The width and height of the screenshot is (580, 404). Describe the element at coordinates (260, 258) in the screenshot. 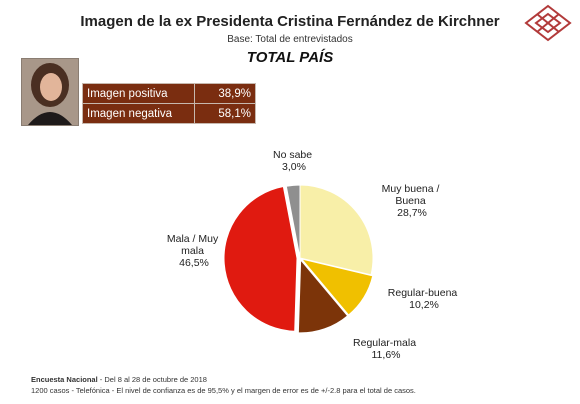

I see `pie-slice-mala-muy-mala` at that location.